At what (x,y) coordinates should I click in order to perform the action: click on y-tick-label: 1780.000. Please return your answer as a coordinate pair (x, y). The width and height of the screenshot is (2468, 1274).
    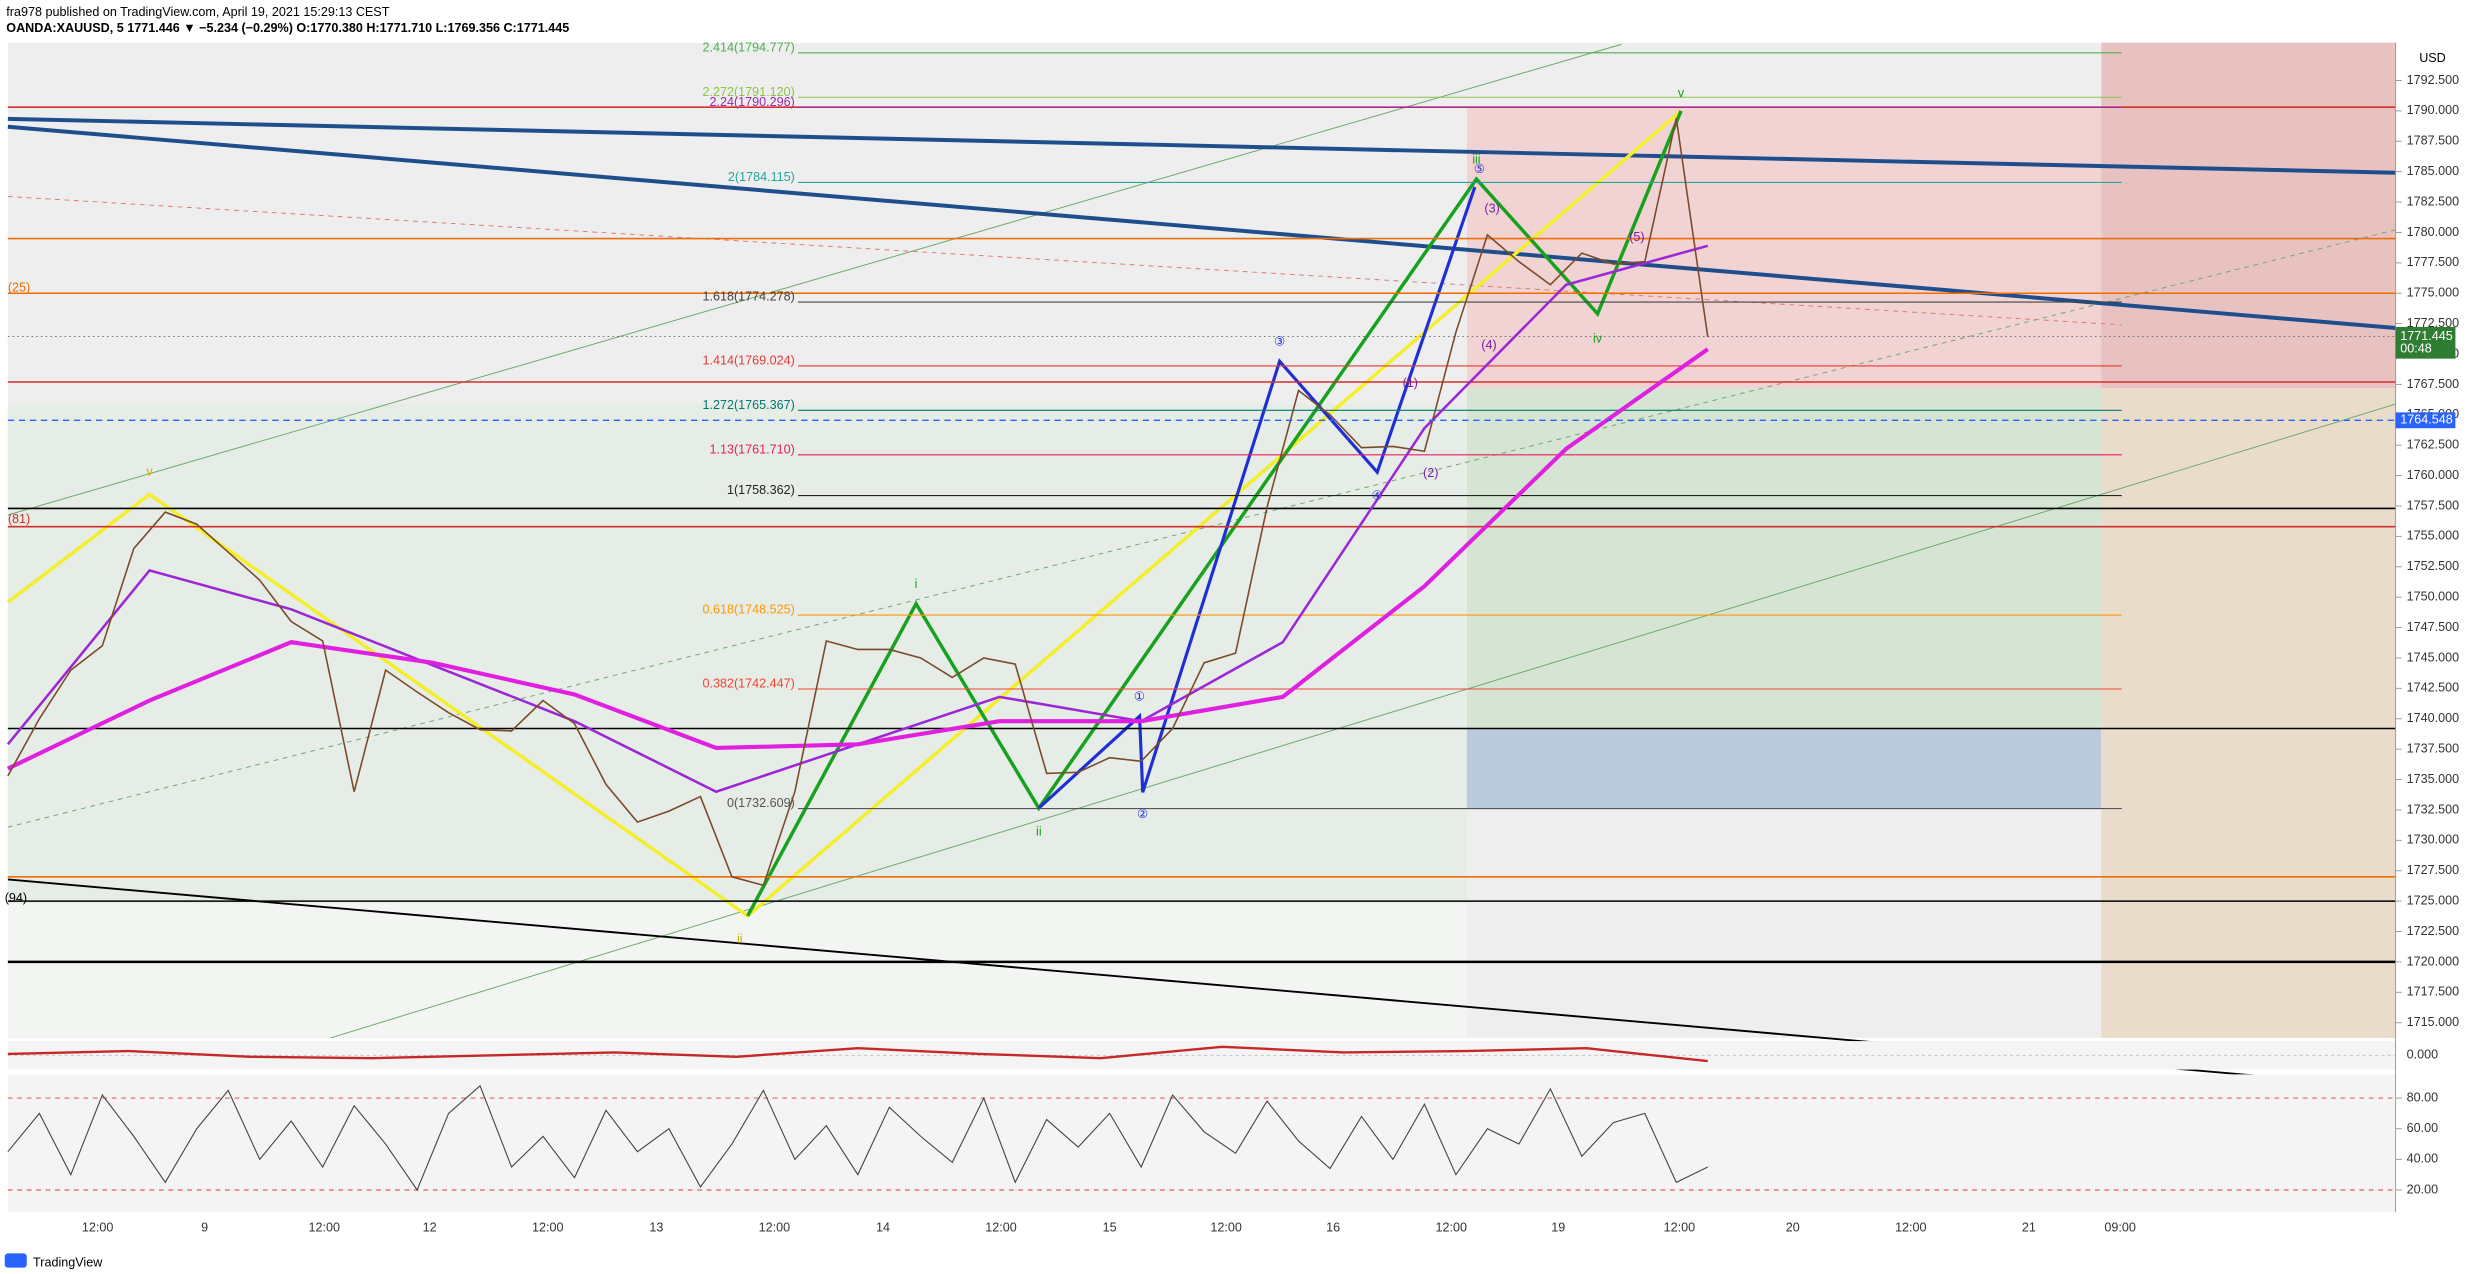
    Looking at the image, I should click on (2433, 232).